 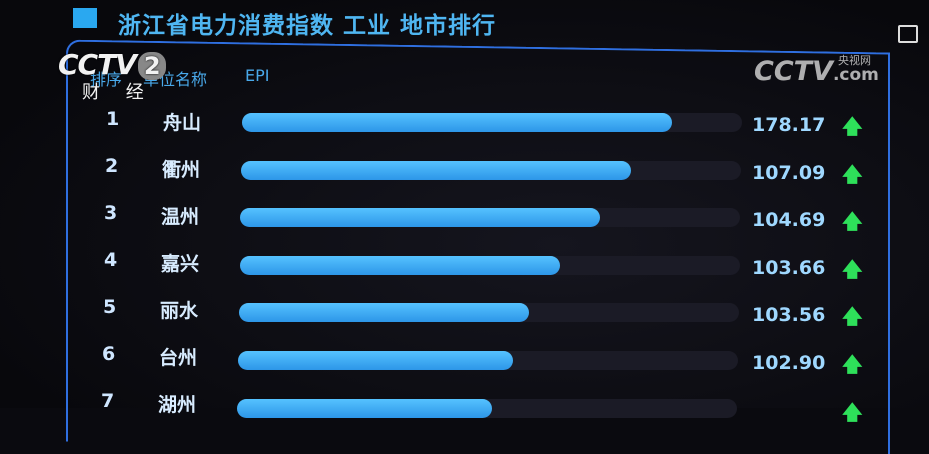 I want to click on row-value: 104.69, so click(x=789, y=220).